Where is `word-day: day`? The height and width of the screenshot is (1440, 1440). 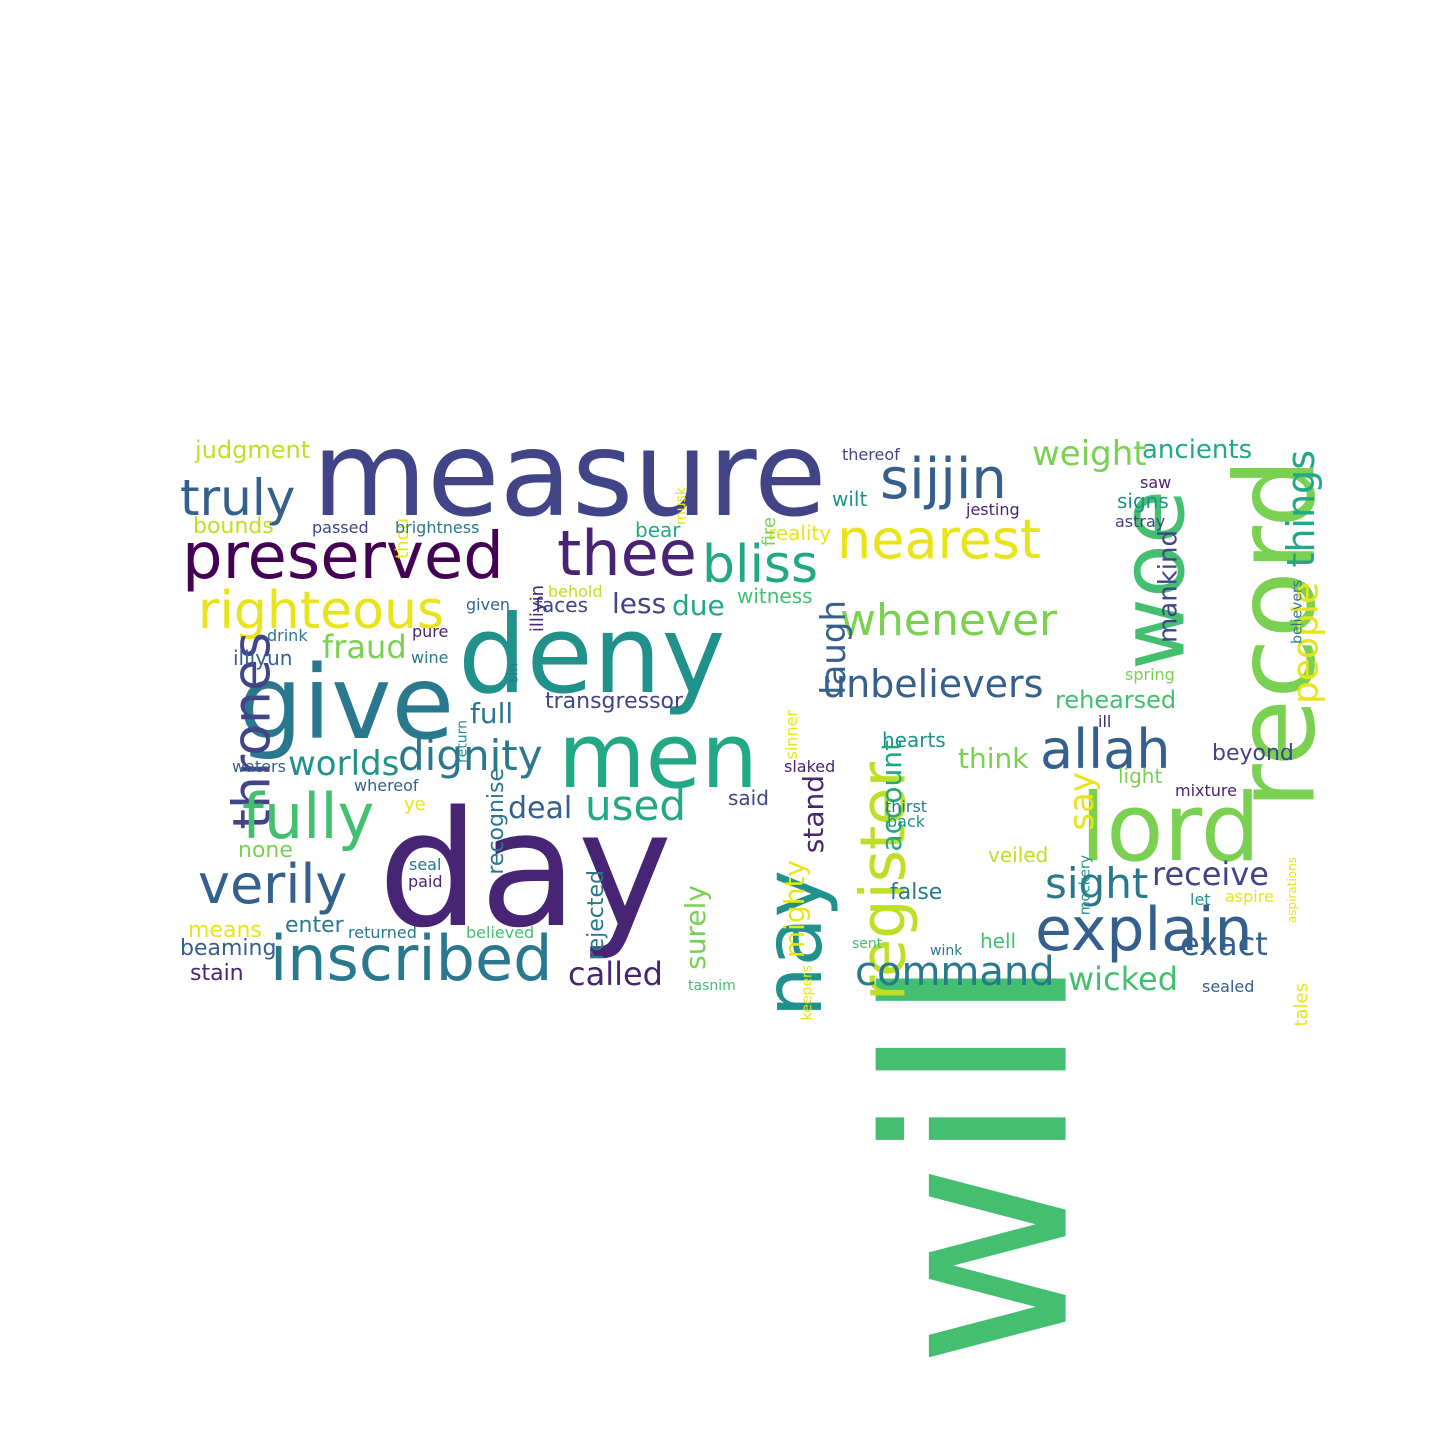 word-day: day is located at coordinates (525, 869).